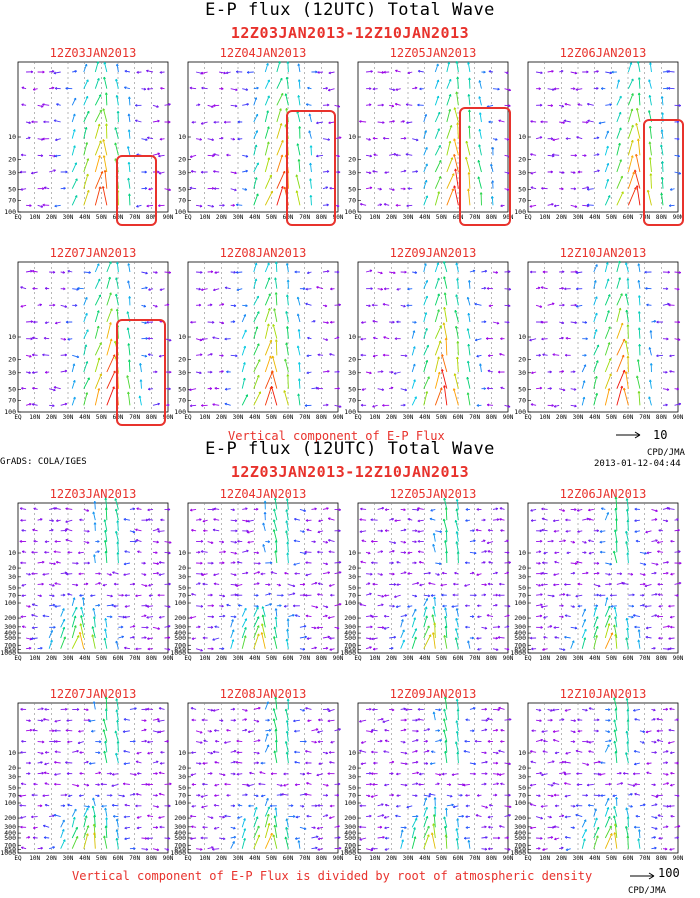  I want to click on y-tick-label: 30, so click(182, 173).